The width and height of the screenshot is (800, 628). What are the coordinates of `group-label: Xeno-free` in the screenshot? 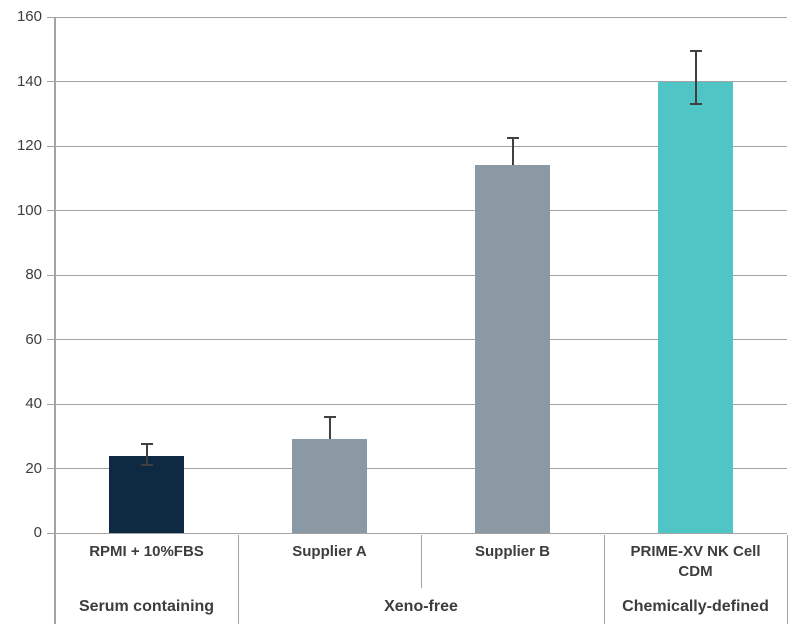 It's located at (421, 606).